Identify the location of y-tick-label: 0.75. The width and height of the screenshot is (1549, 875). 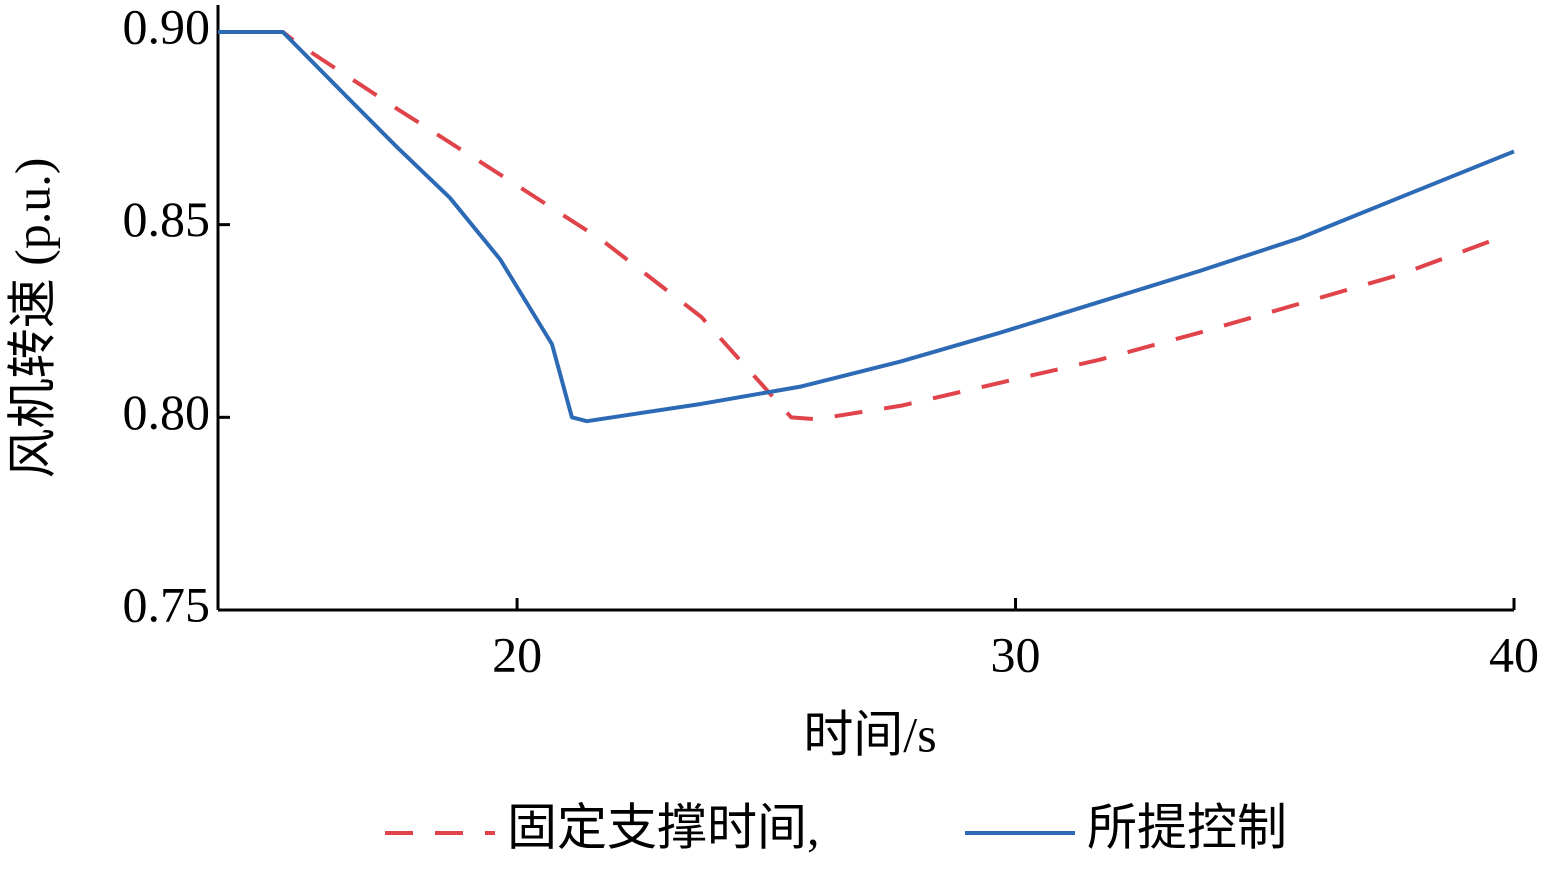
(167, 604).